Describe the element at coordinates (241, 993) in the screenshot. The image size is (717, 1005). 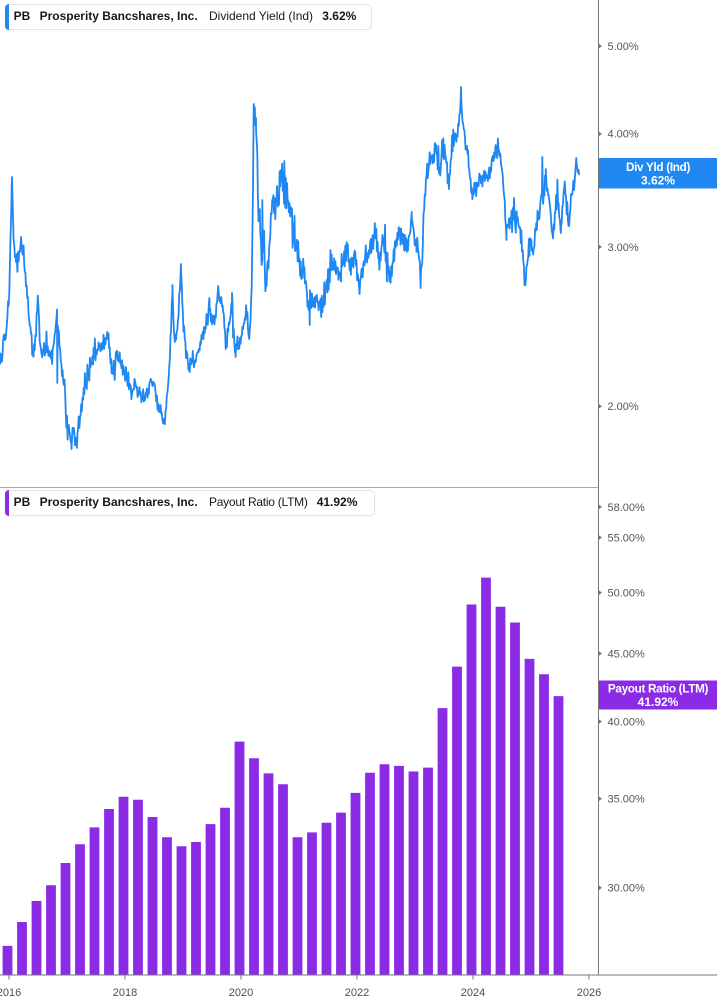
I see `svg-text: 2020` at that location.